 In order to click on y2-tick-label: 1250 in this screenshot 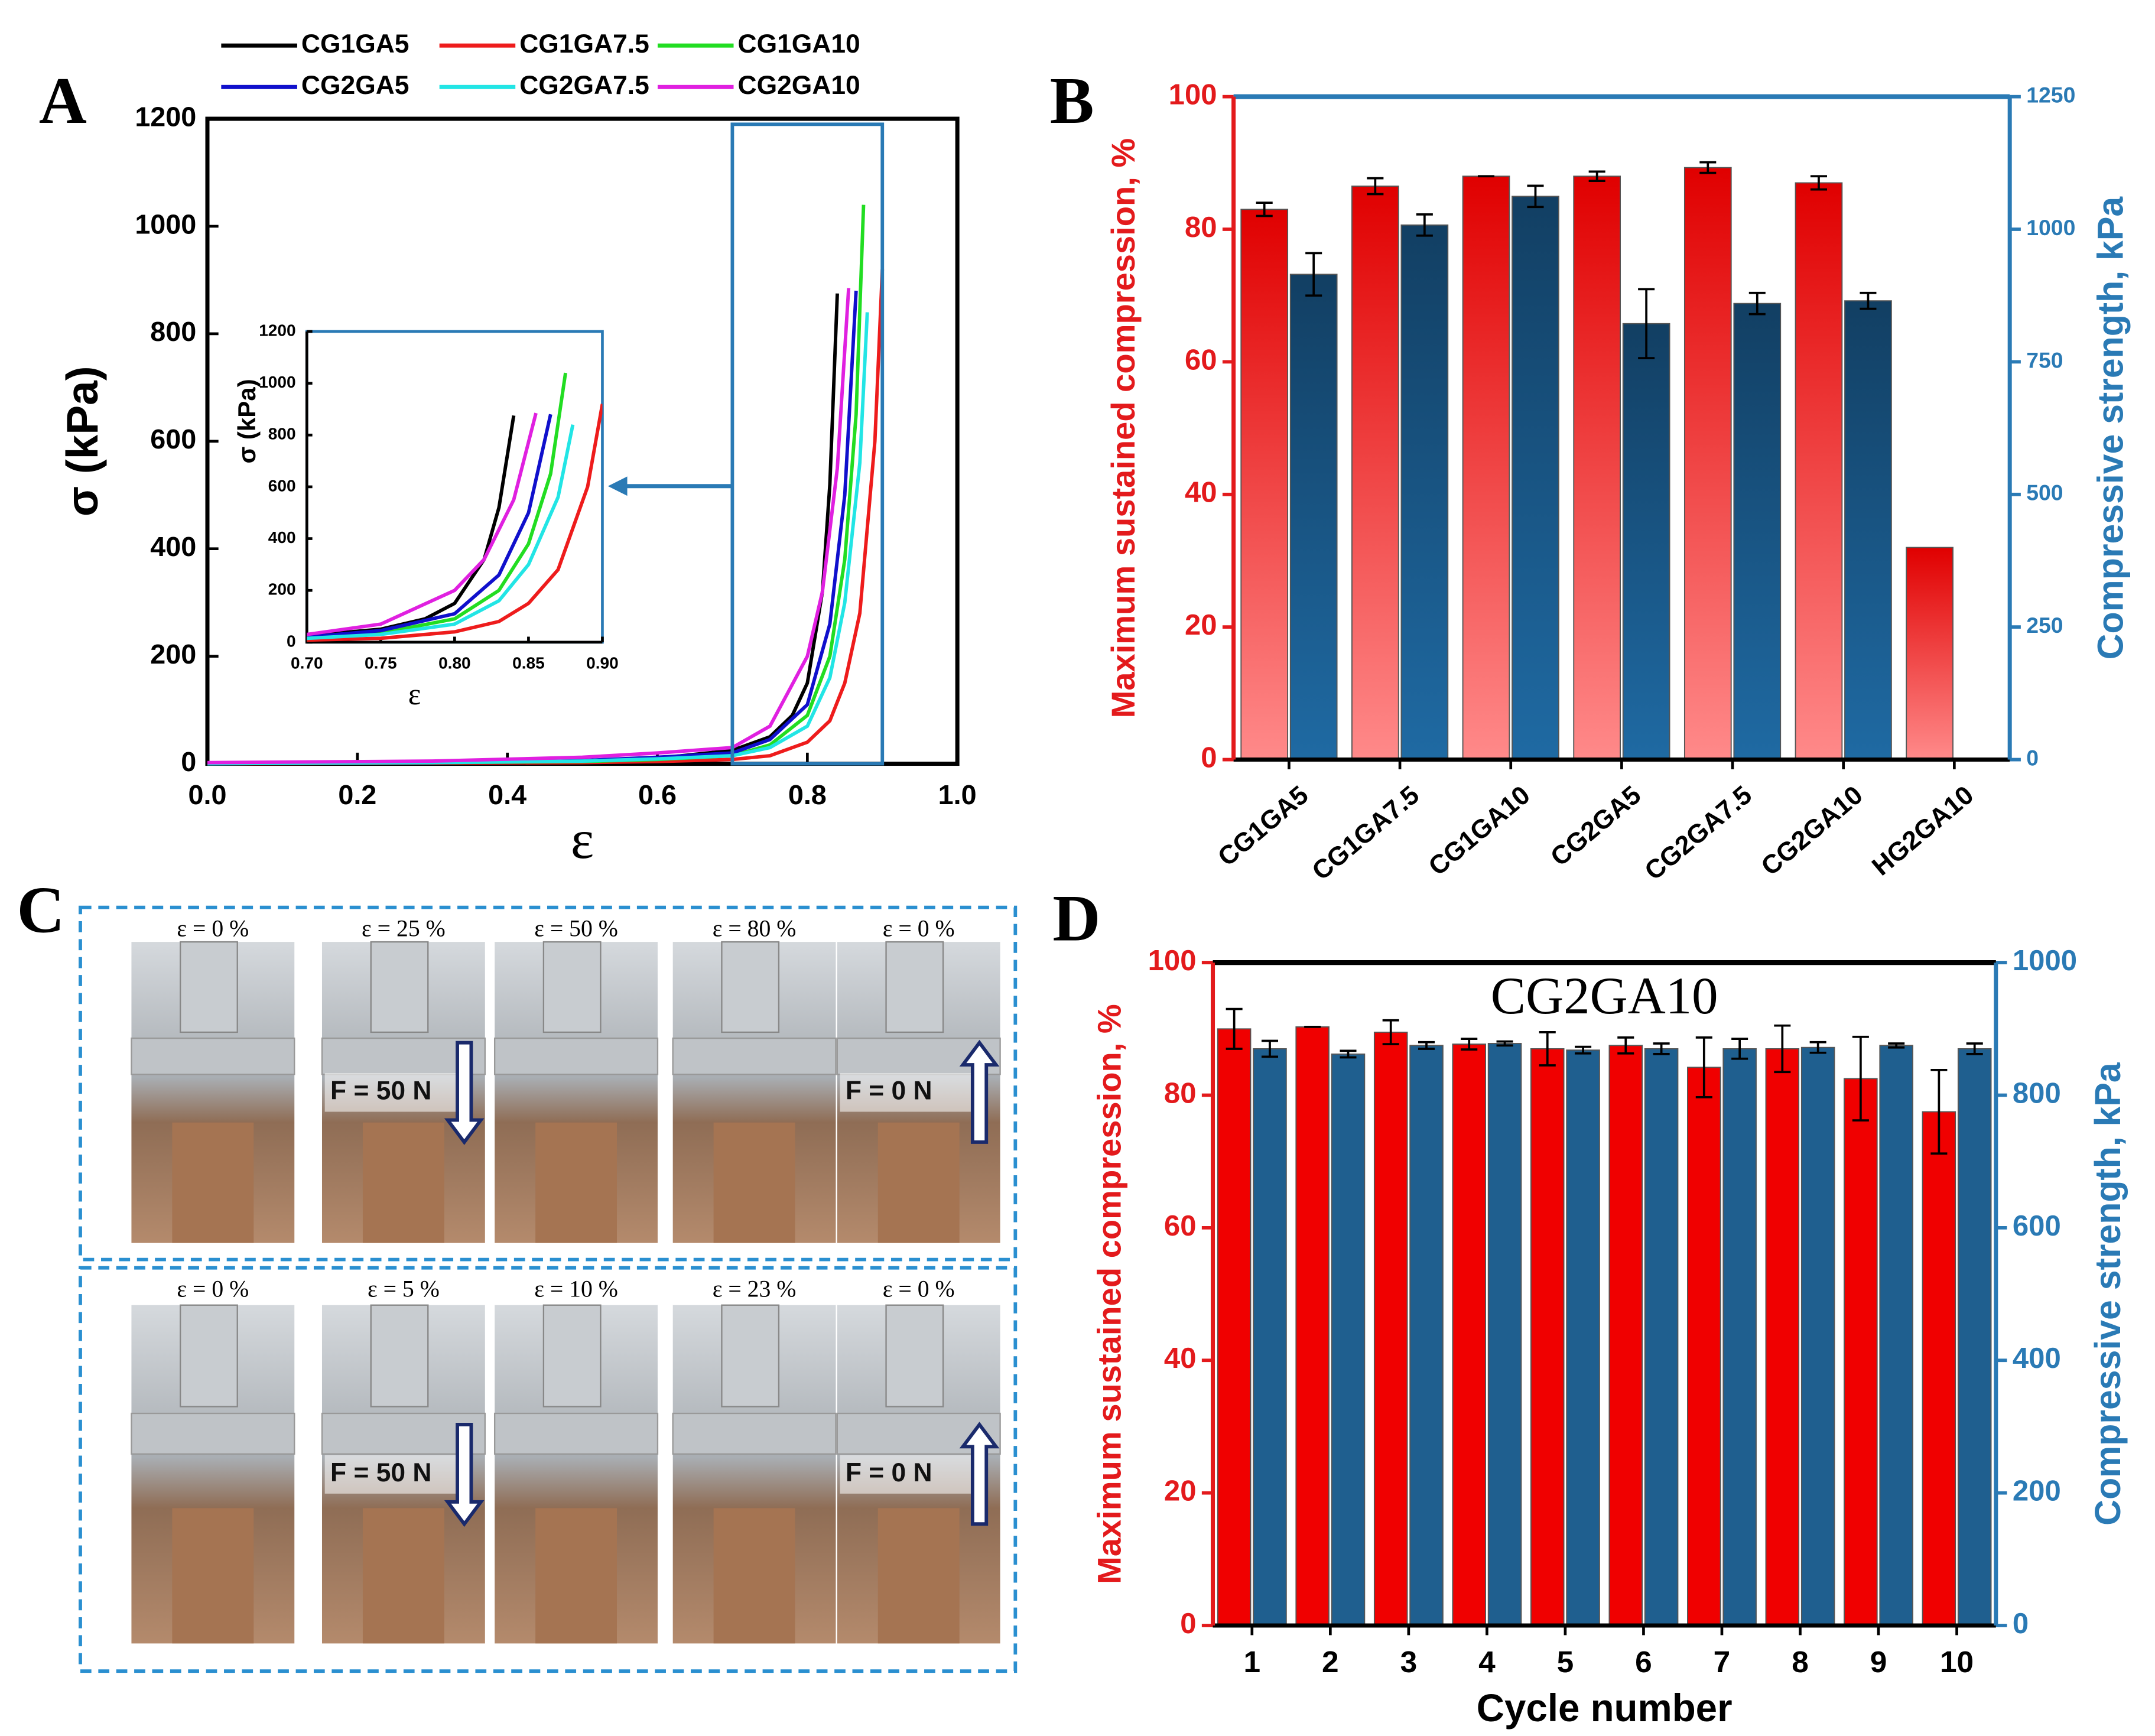, I will do `click(2050, 94)`.